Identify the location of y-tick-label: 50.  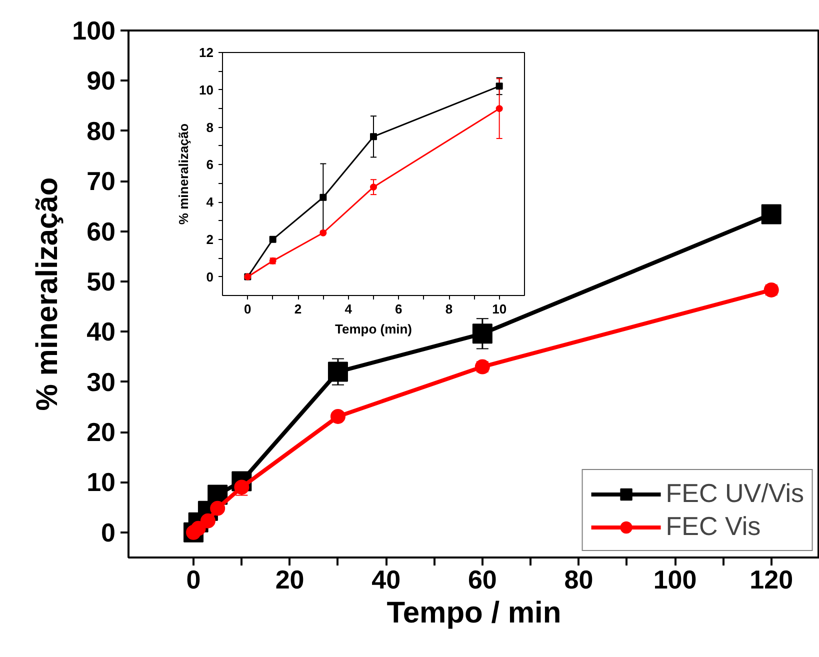
(101, 281).